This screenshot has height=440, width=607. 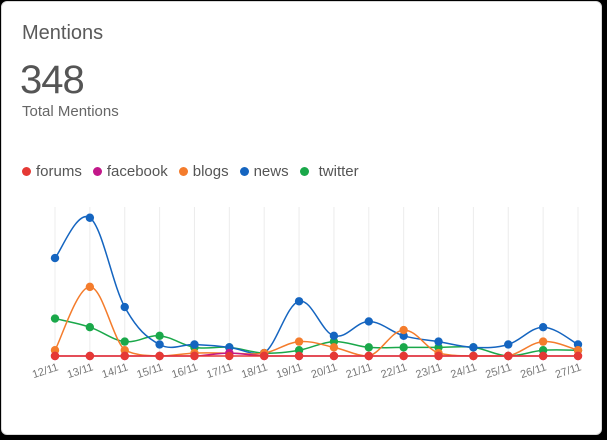 I want to click on x-tick-label: 26/11, so click(x=533, y=371).